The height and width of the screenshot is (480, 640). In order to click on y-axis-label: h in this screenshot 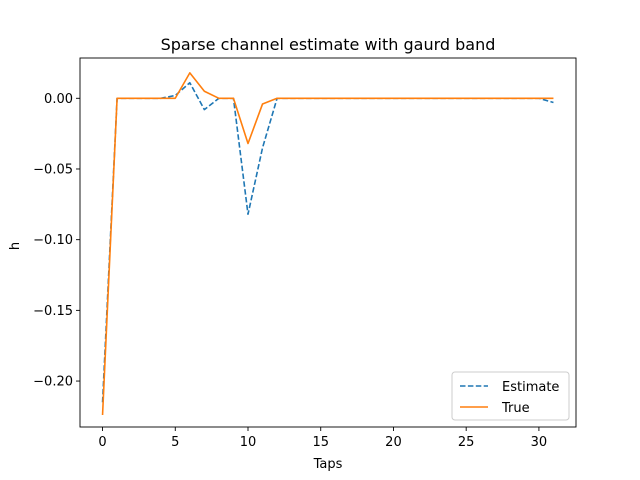, I will do `click(15, 246)`.